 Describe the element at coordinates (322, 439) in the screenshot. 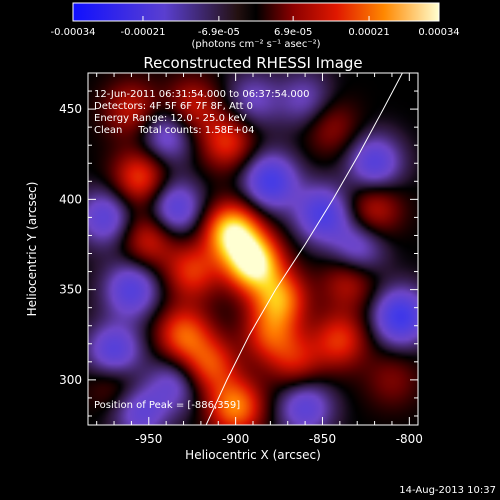

I see `x-tick-label: -850` at that location.